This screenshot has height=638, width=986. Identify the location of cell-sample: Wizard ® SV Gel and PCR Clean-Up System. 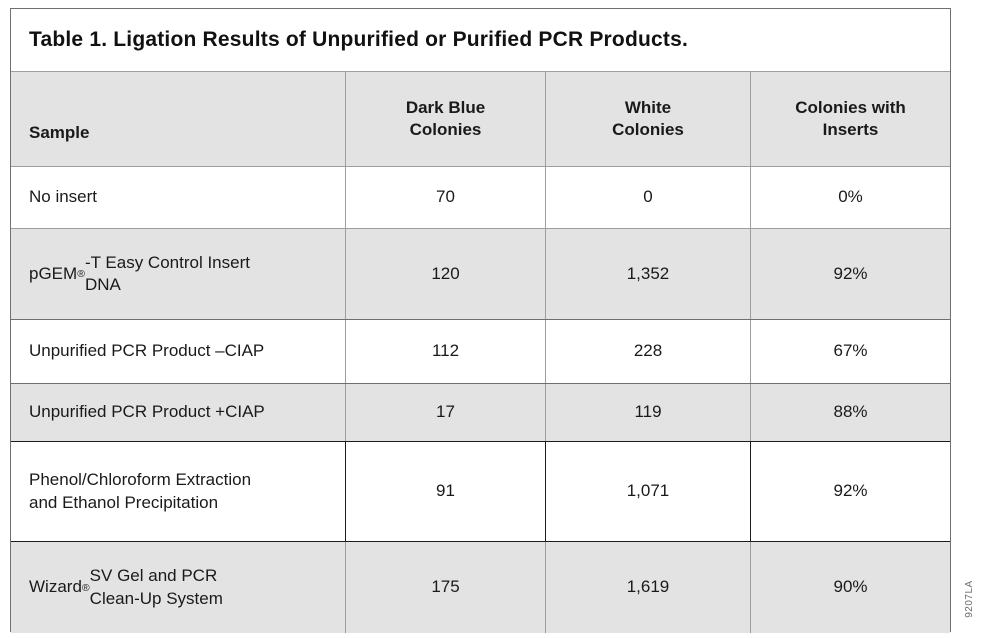
(126, 587).